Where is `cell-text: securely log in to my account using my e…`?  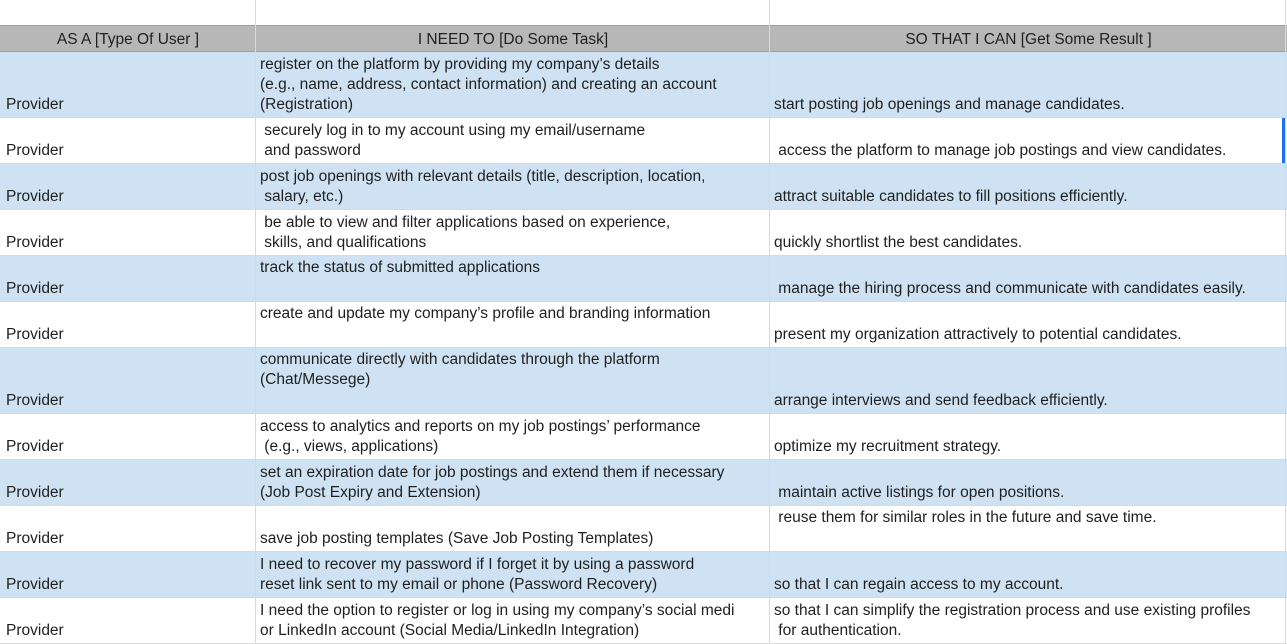 cell-text: securely log in to my account using my e… is located at coordinates (455, 140).